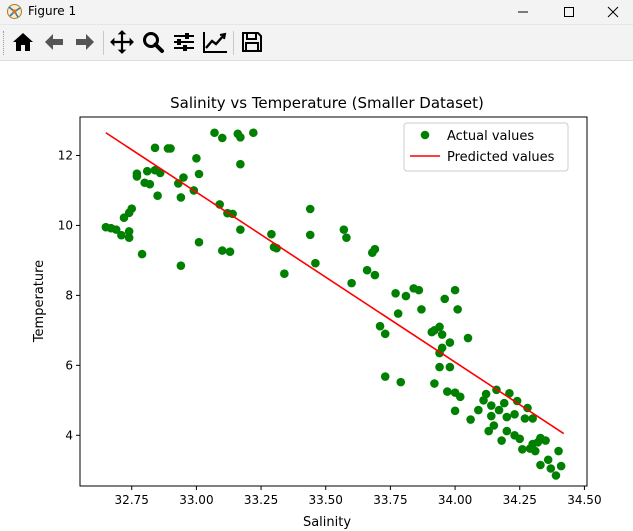 This screenshot has width=633, height=531. I want to click on minimize-icon, so click(523, 12).